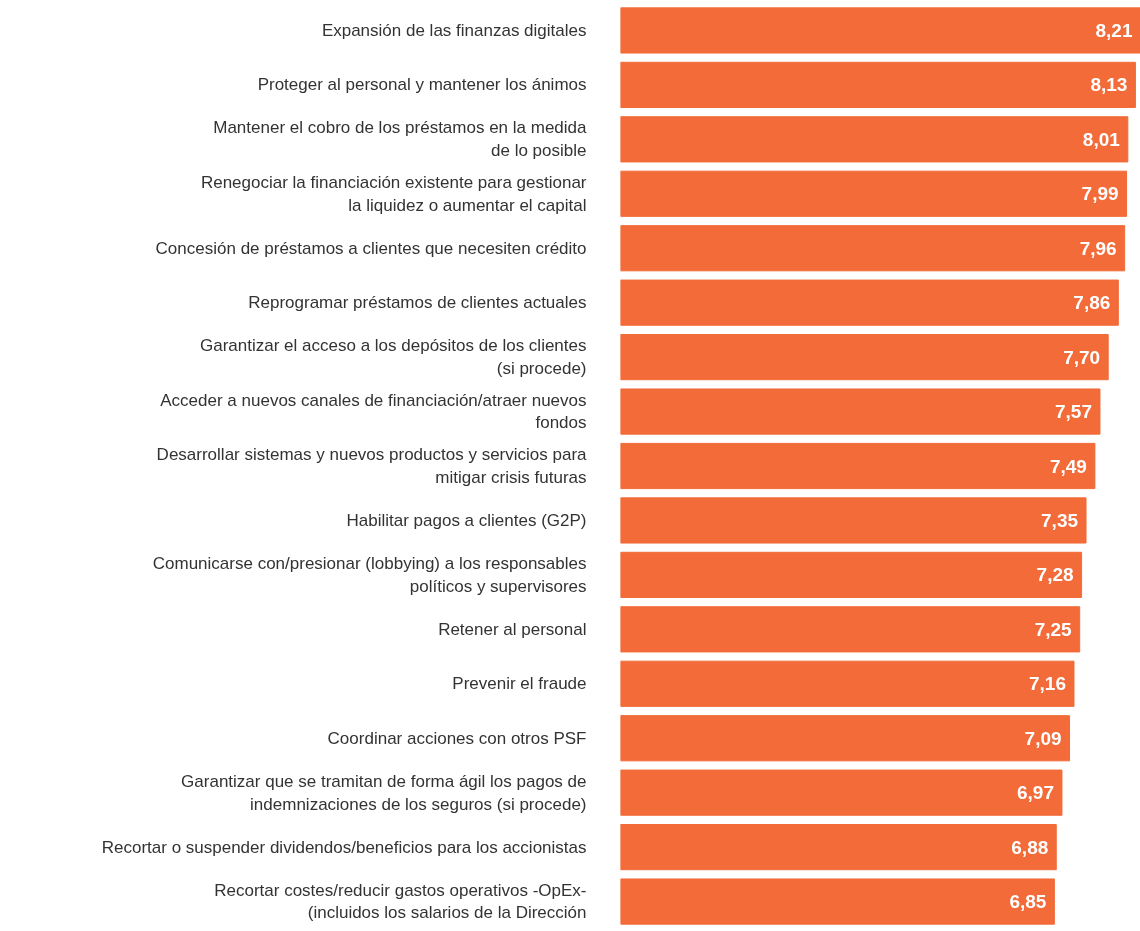 The height and width of the screenshot is (931, 1140). What do you see at coordinates (417, 303) in the screenshot?
I see `y-tick-label: Reprogramar préstamos de clientes actuales` at bounding box center [417, 303].